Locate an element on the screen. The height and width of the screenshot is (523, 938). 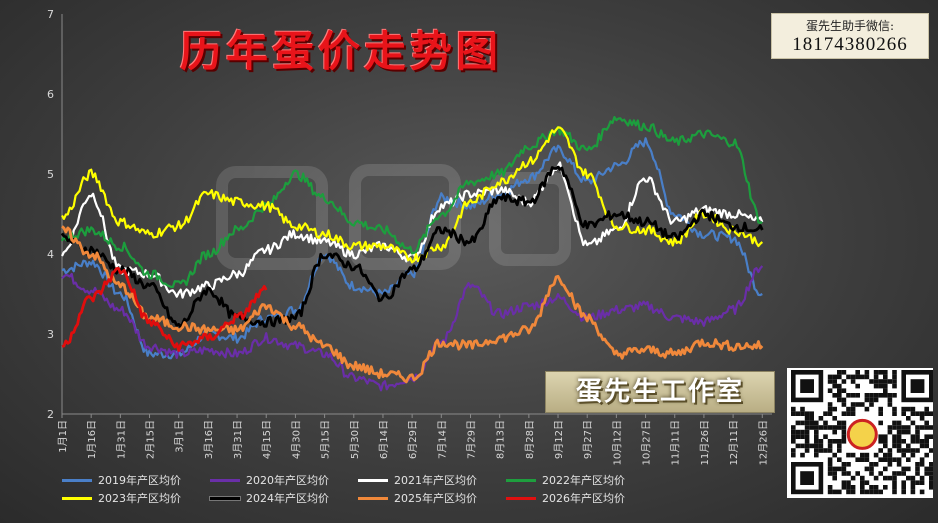
x-tick-label: 1月31日 is located at coordinates (121, 439).